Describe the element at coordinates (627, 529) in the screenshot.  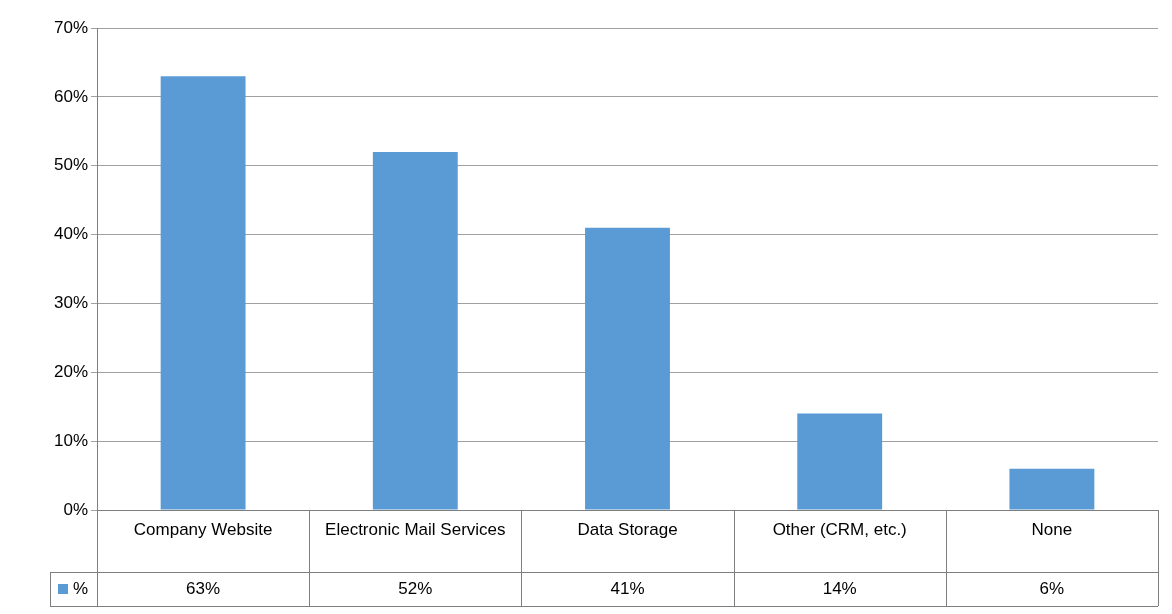
I see `x-tick-label: Data Storage` at that location.